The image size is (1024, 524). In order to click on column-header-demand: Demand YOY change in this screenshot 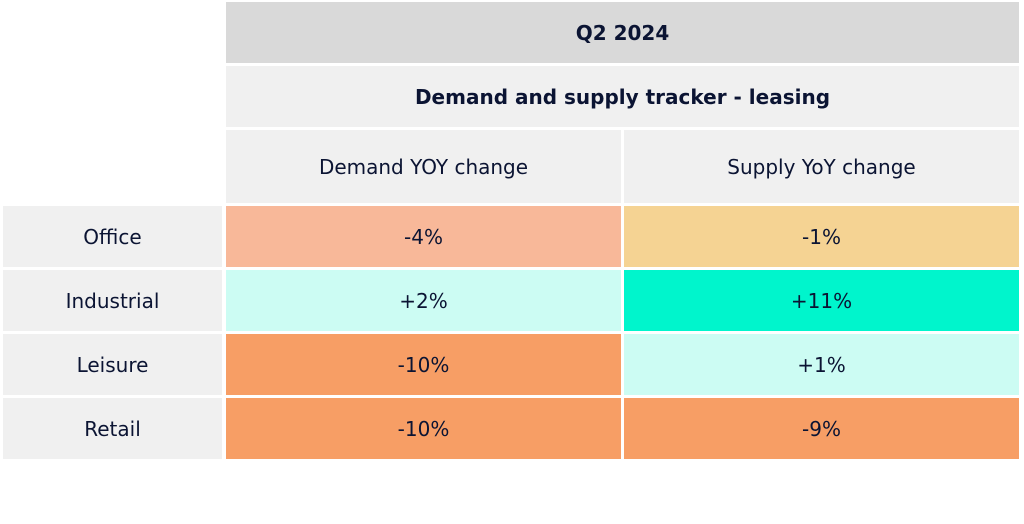, I will do `click(423, 166)`.